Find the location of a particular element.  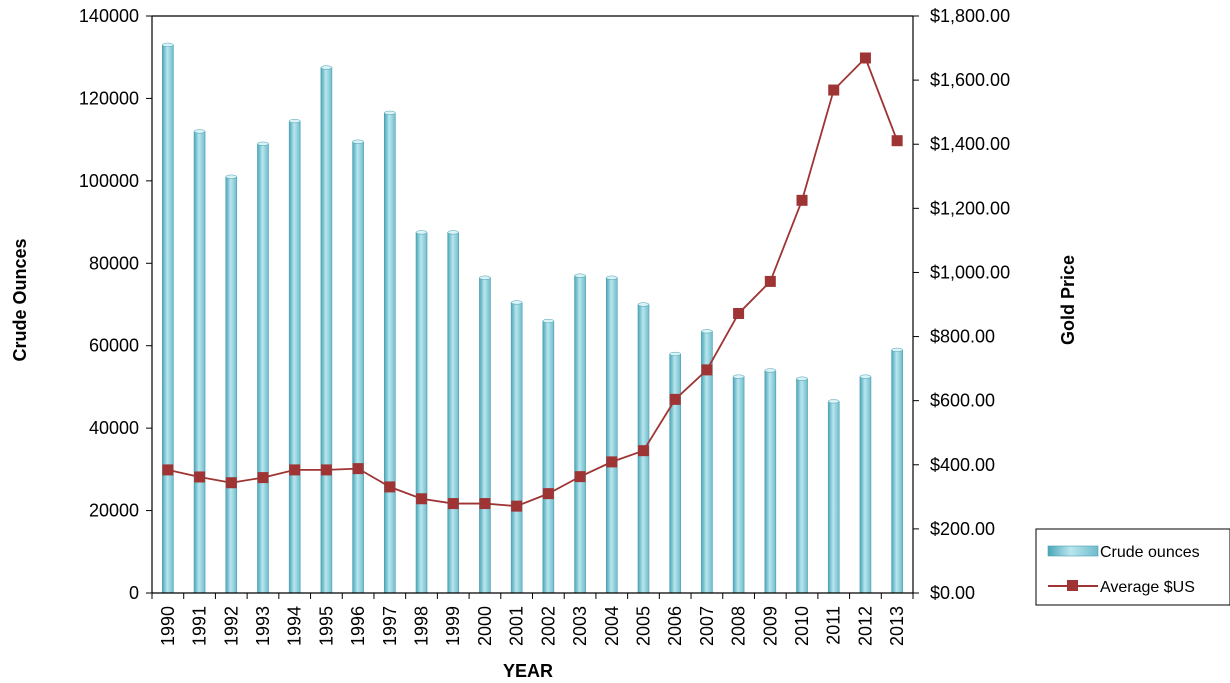

x-tick-label-2000: 2000 is located at coordinates (485, 626).